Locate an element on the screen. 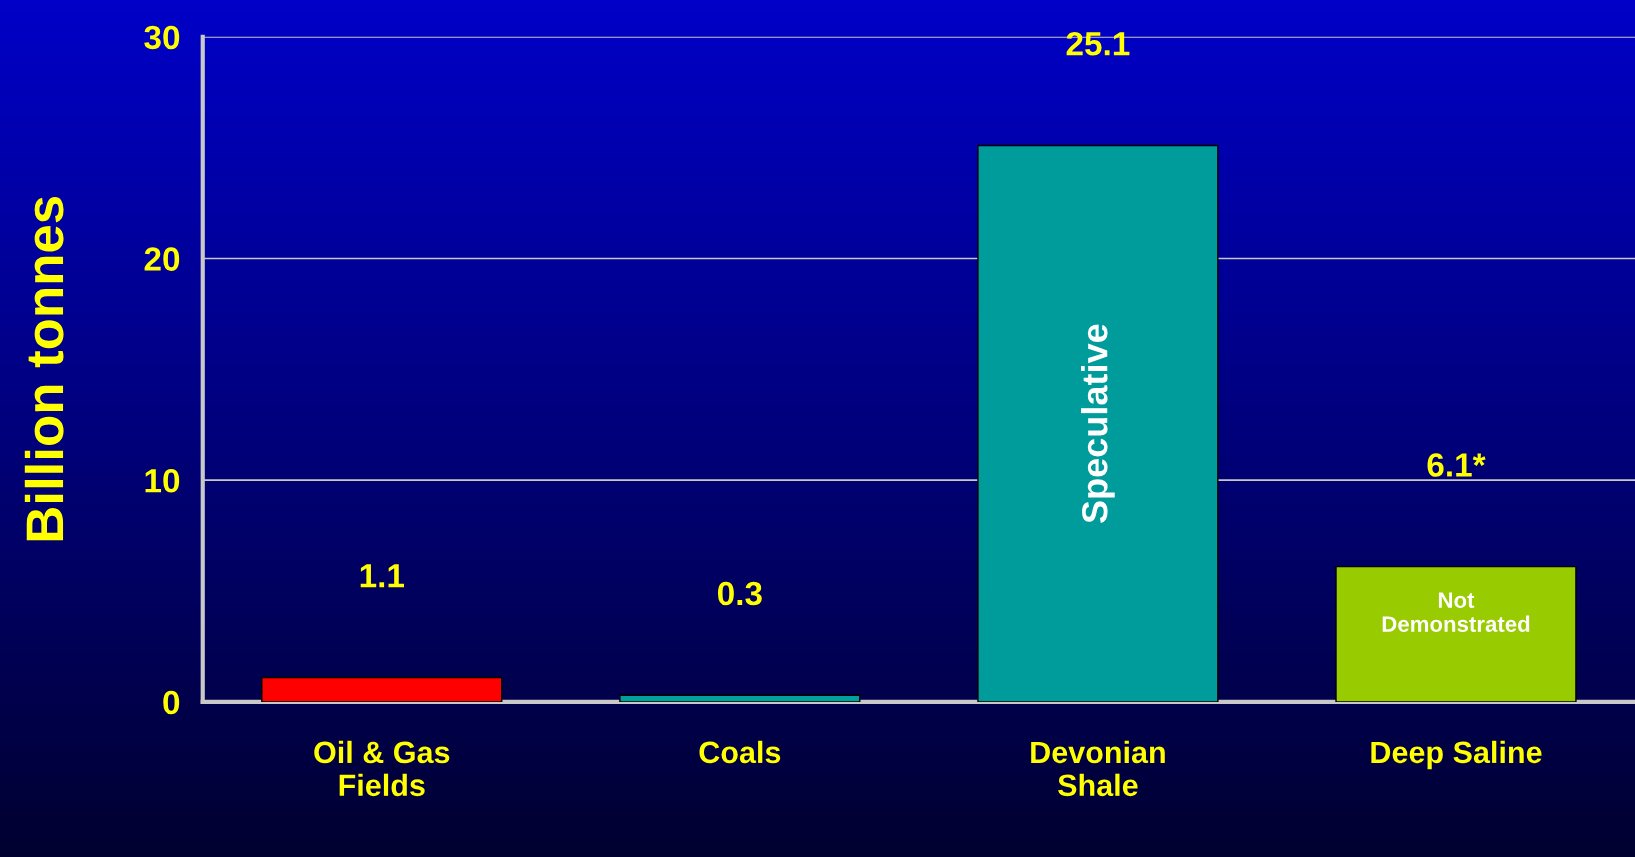  y-tick-label: 30 is located at coordinates (162, 37).